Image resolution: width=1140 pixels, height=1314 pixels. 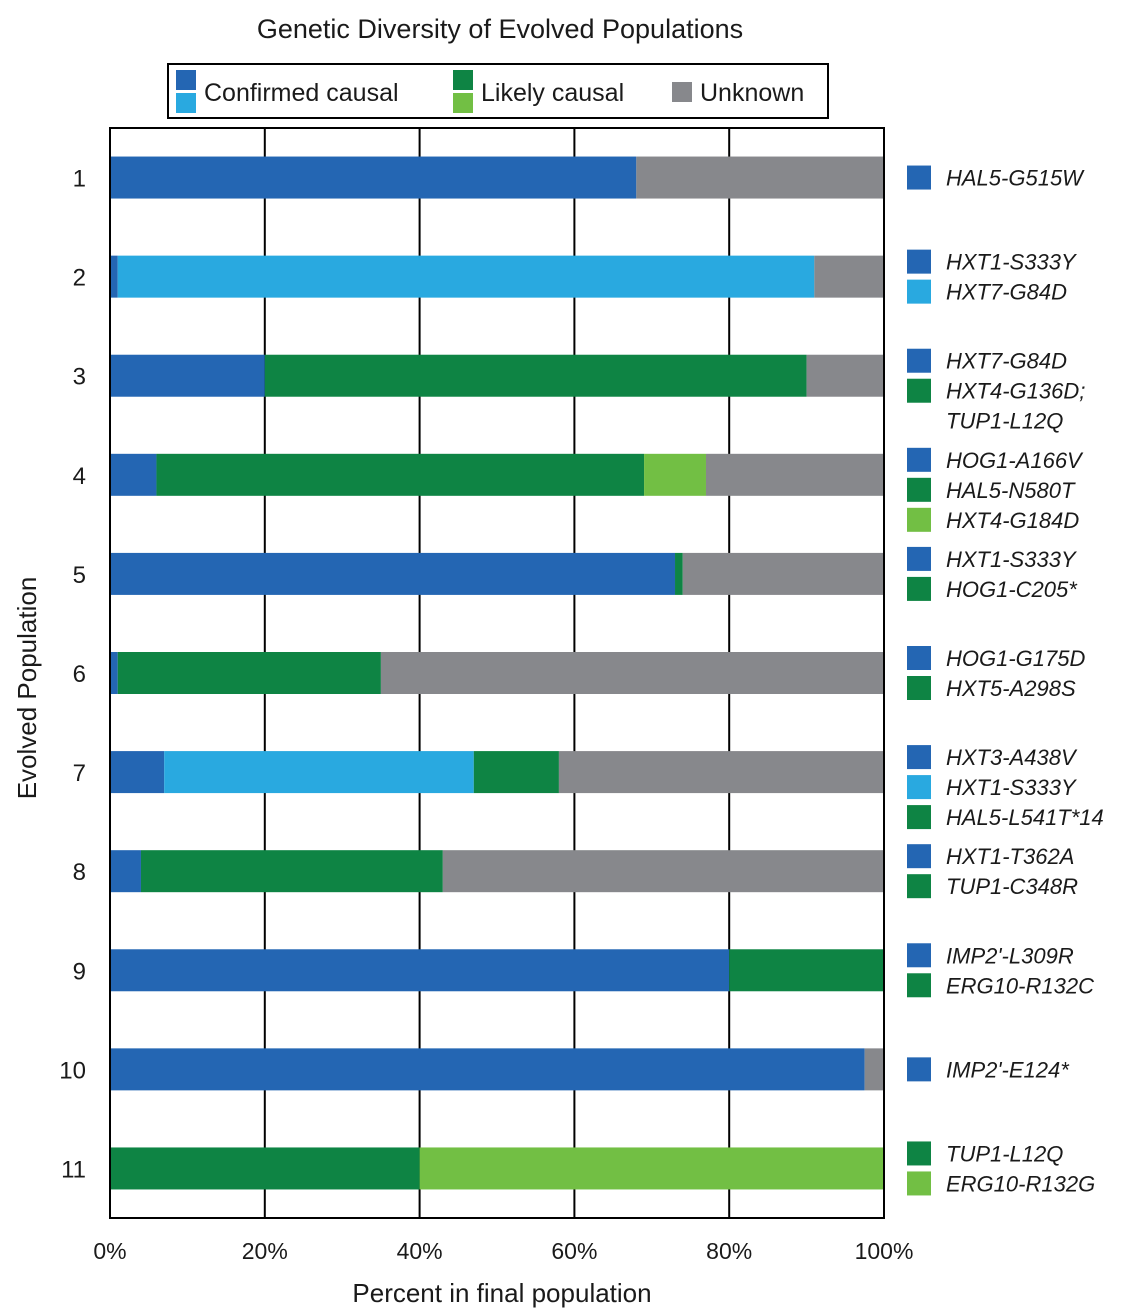 What do you see at coordinates (1012, 520) in the screenshot?
I see `mutation-label: HXT4-G184D` at bounding box center [1012, 520].